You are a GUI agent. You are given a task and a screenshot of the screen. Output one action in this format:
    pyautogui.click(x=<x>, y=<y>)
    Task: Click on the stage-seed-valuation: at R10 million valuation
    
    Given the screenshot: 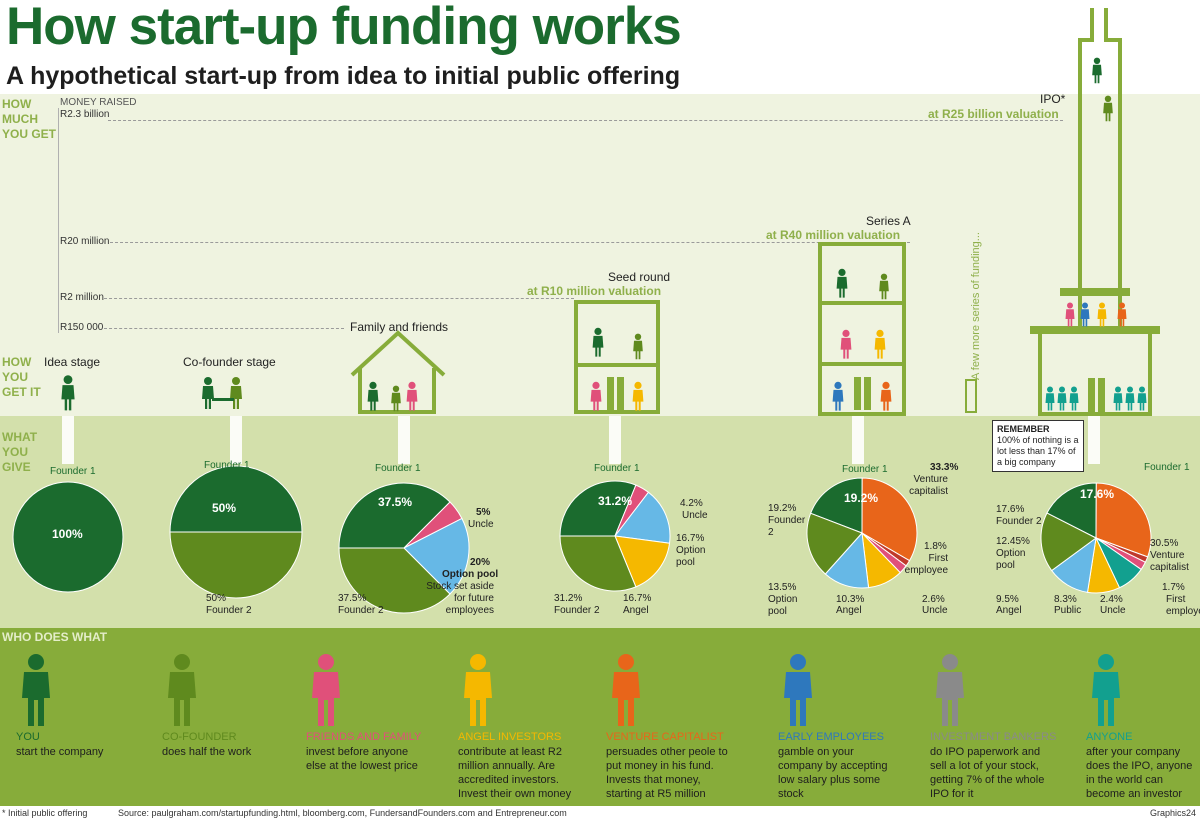 What is the action you would take?
    pyautogui.click(x=594, y=291)
    